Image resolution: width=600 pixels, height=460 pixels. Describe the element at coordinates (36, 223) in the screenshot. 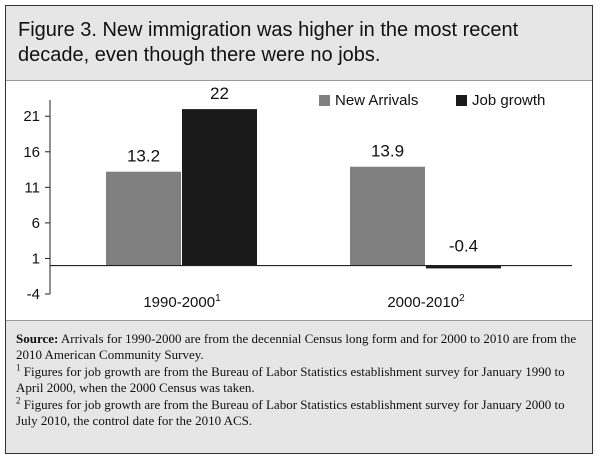

I see `y-tick-label: 6` at that location.